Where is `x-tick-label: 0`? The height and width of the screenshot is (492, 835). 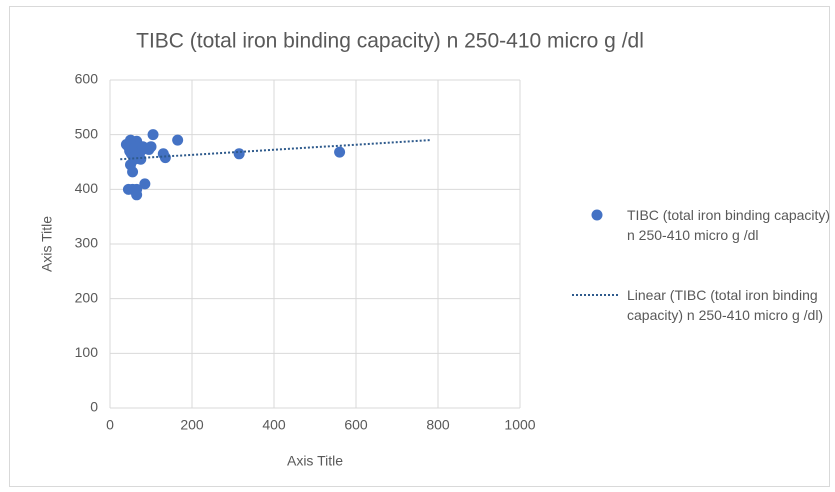 x-tick-label: 0 is located at coordinates (110, 425).